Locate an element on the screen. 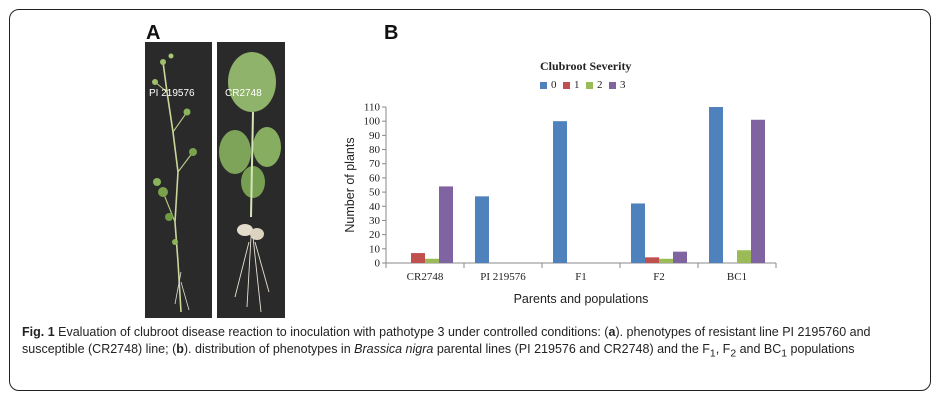 This screenshot has width=940, height=401. legend-label: 0 is located at coordinates (554, 85).